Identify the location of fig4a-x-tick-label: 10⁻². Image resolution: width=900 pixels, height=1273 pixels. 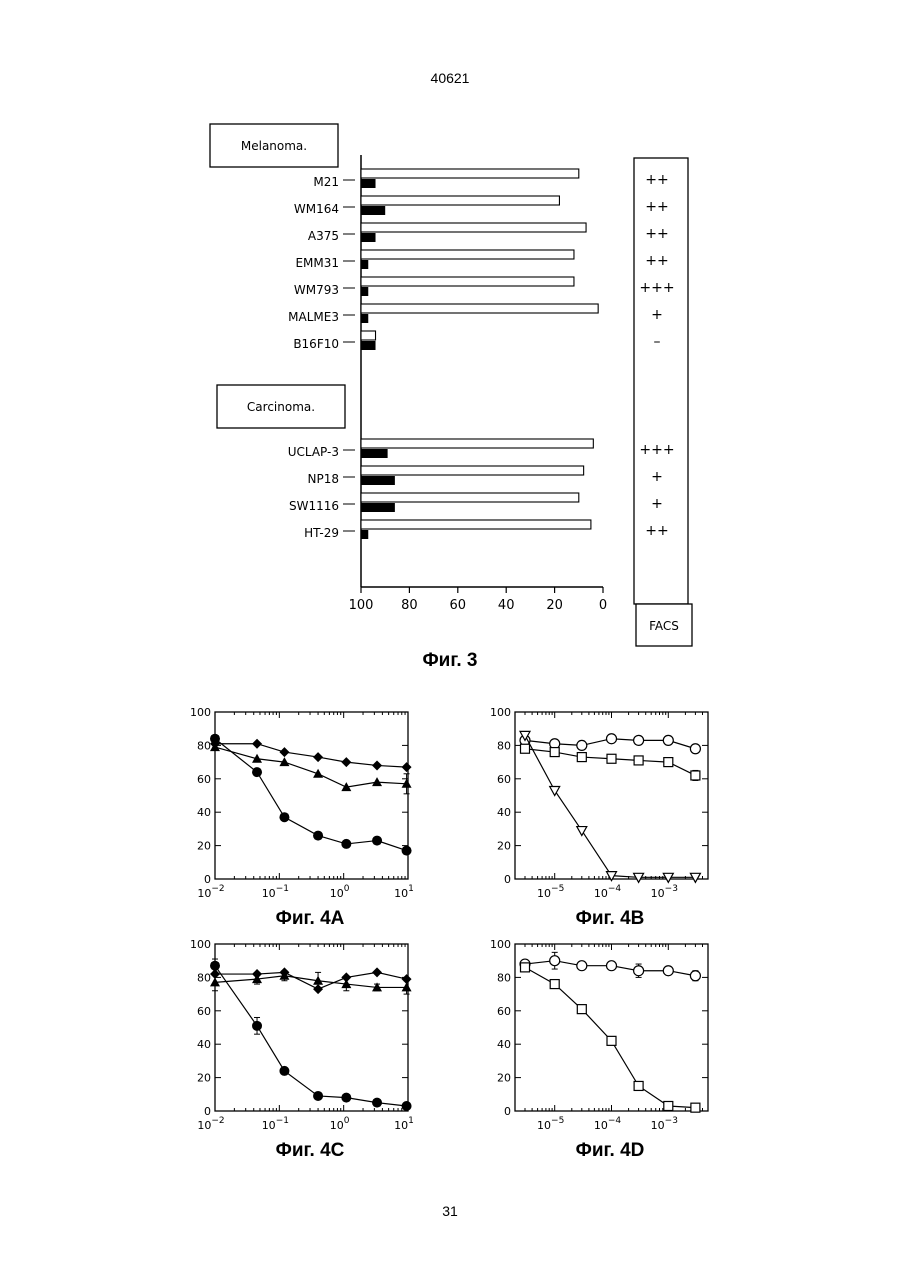
(210, 892).